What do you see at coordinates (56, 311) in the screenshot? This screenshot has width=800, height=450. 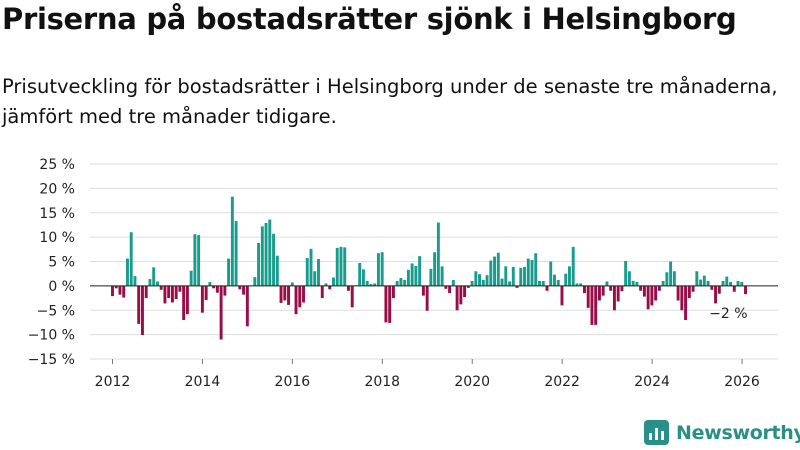 I see `y-tick-label: −5 %` at bounding box center [56, 311].